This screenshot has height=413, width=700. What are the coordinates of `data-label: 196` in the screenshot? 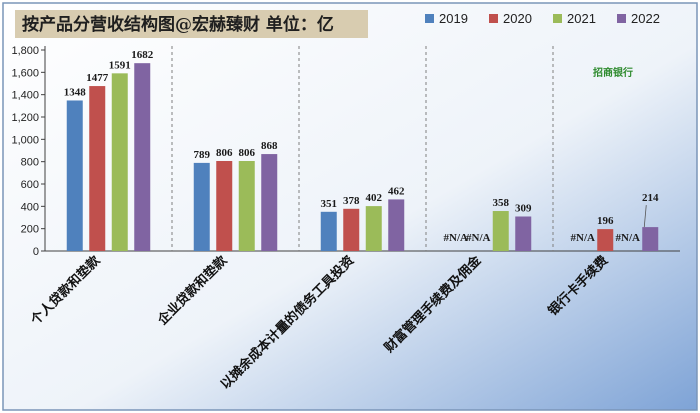 It's located at (605, 221).